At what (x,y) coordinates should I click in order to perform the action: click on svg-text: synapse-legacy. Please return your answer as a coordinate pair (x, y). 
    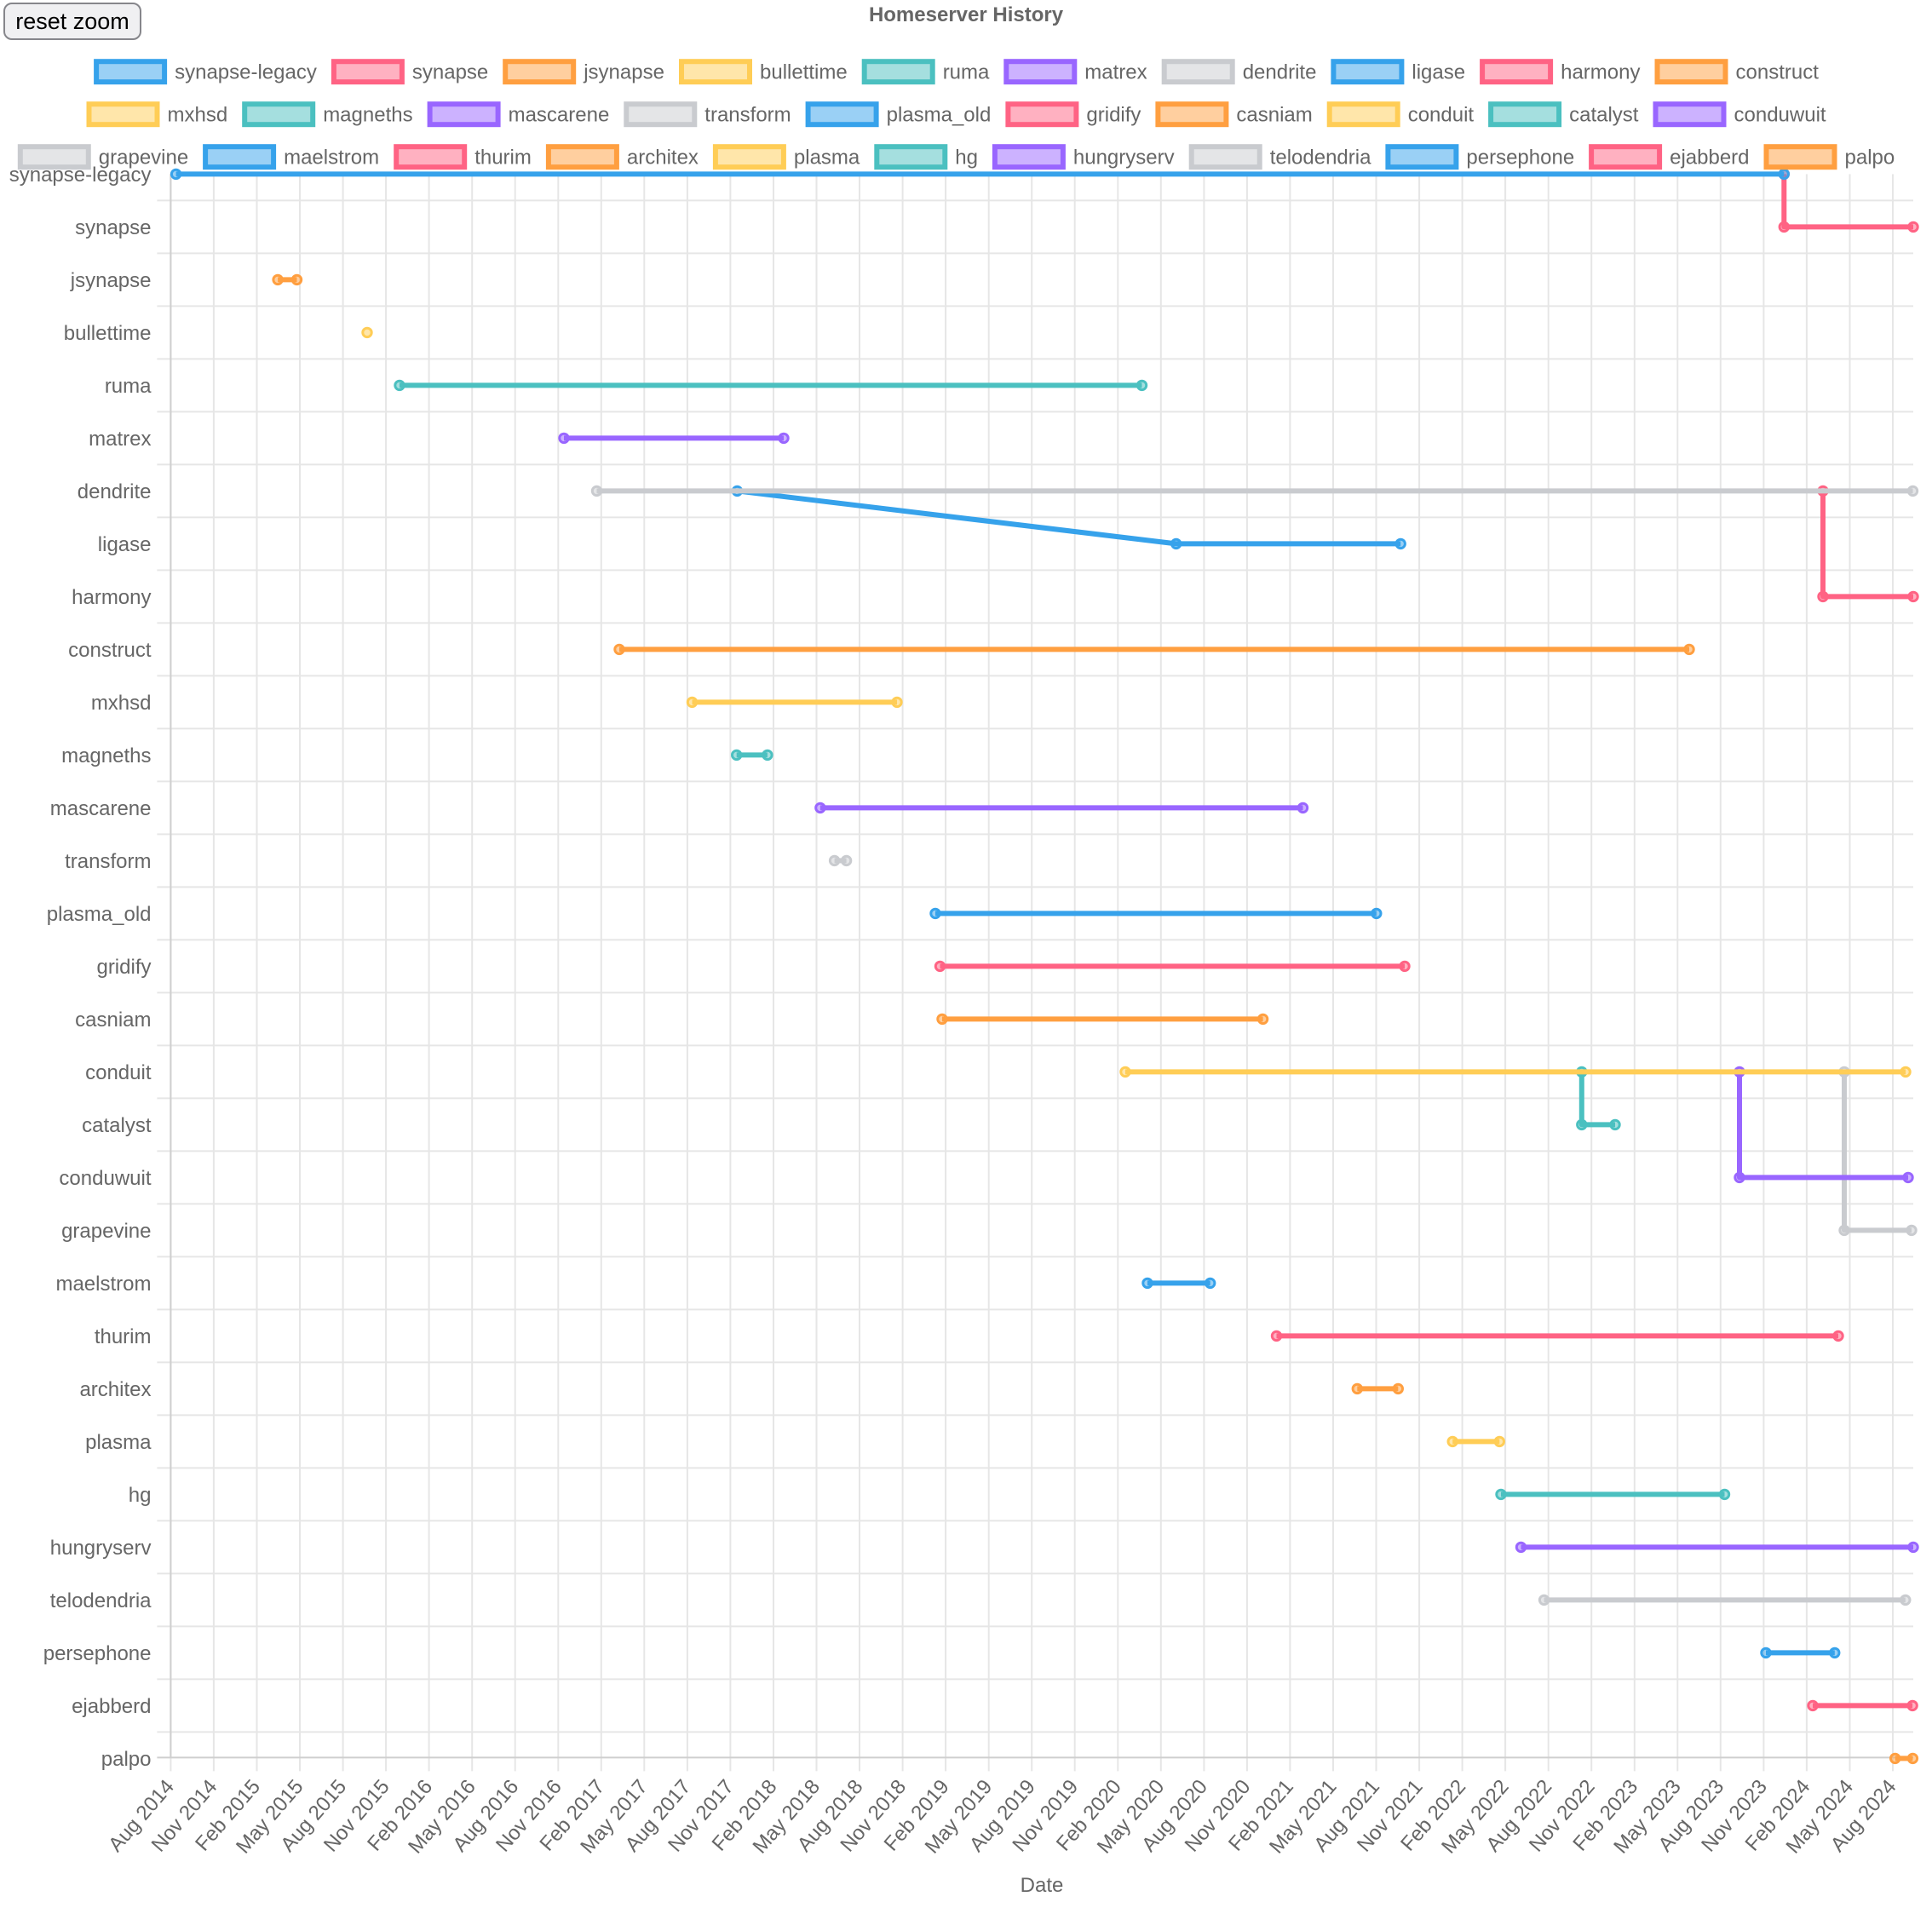
    Looking at the image, I should click on (246, 72).